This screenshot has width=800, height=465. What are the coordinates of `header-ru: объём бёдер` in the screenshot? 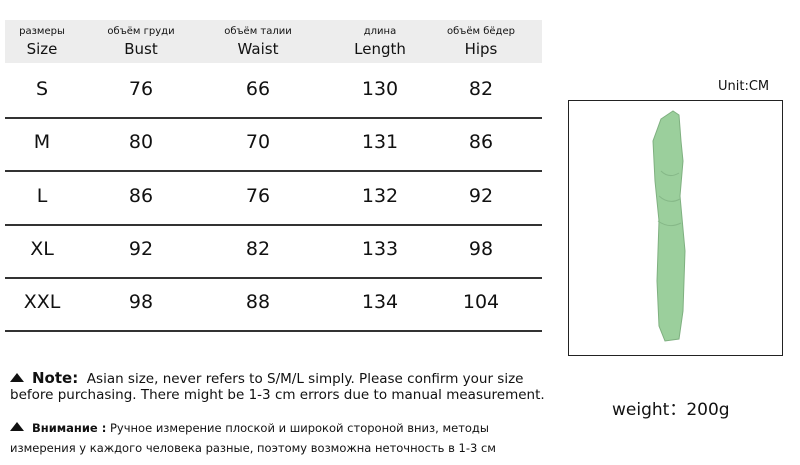 It's located at (481, 31).